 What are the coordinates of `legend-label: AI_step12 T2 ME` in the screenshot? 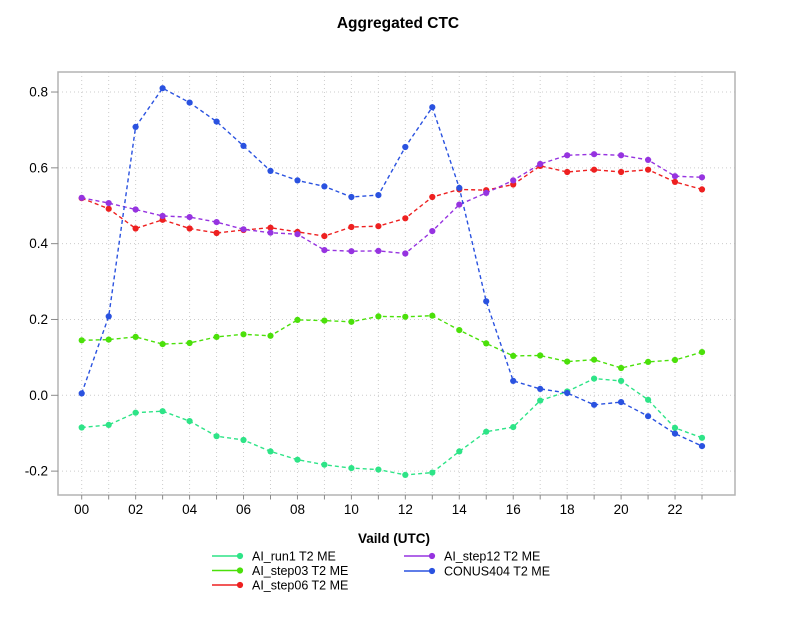 It's located at (492, 556).